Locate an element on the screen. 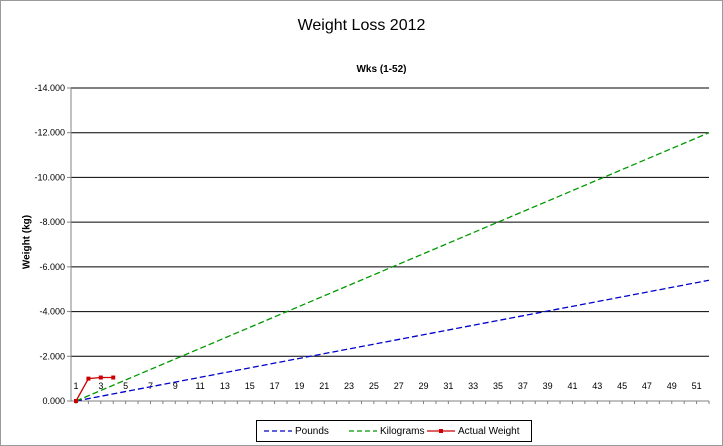  x-tick-label: 7 is located at coordinates (150, 386).